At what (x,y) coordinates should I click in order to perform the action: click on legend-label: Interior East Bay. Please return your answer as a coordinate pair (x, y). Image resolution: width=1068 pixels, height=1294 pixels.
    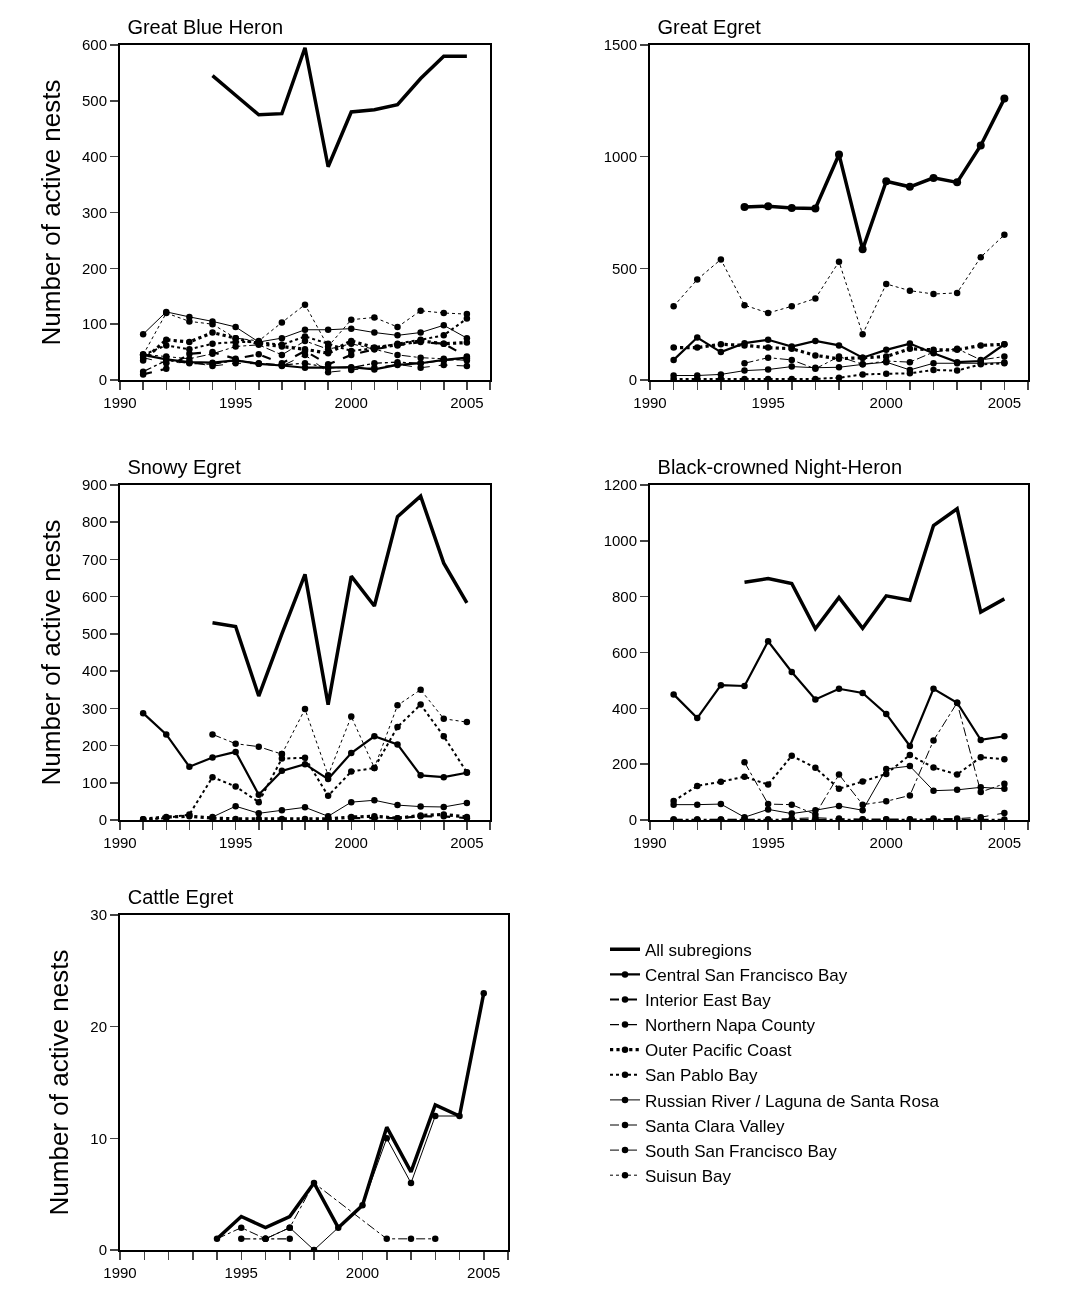
    Looking at the image, I should click on (708, 1001).